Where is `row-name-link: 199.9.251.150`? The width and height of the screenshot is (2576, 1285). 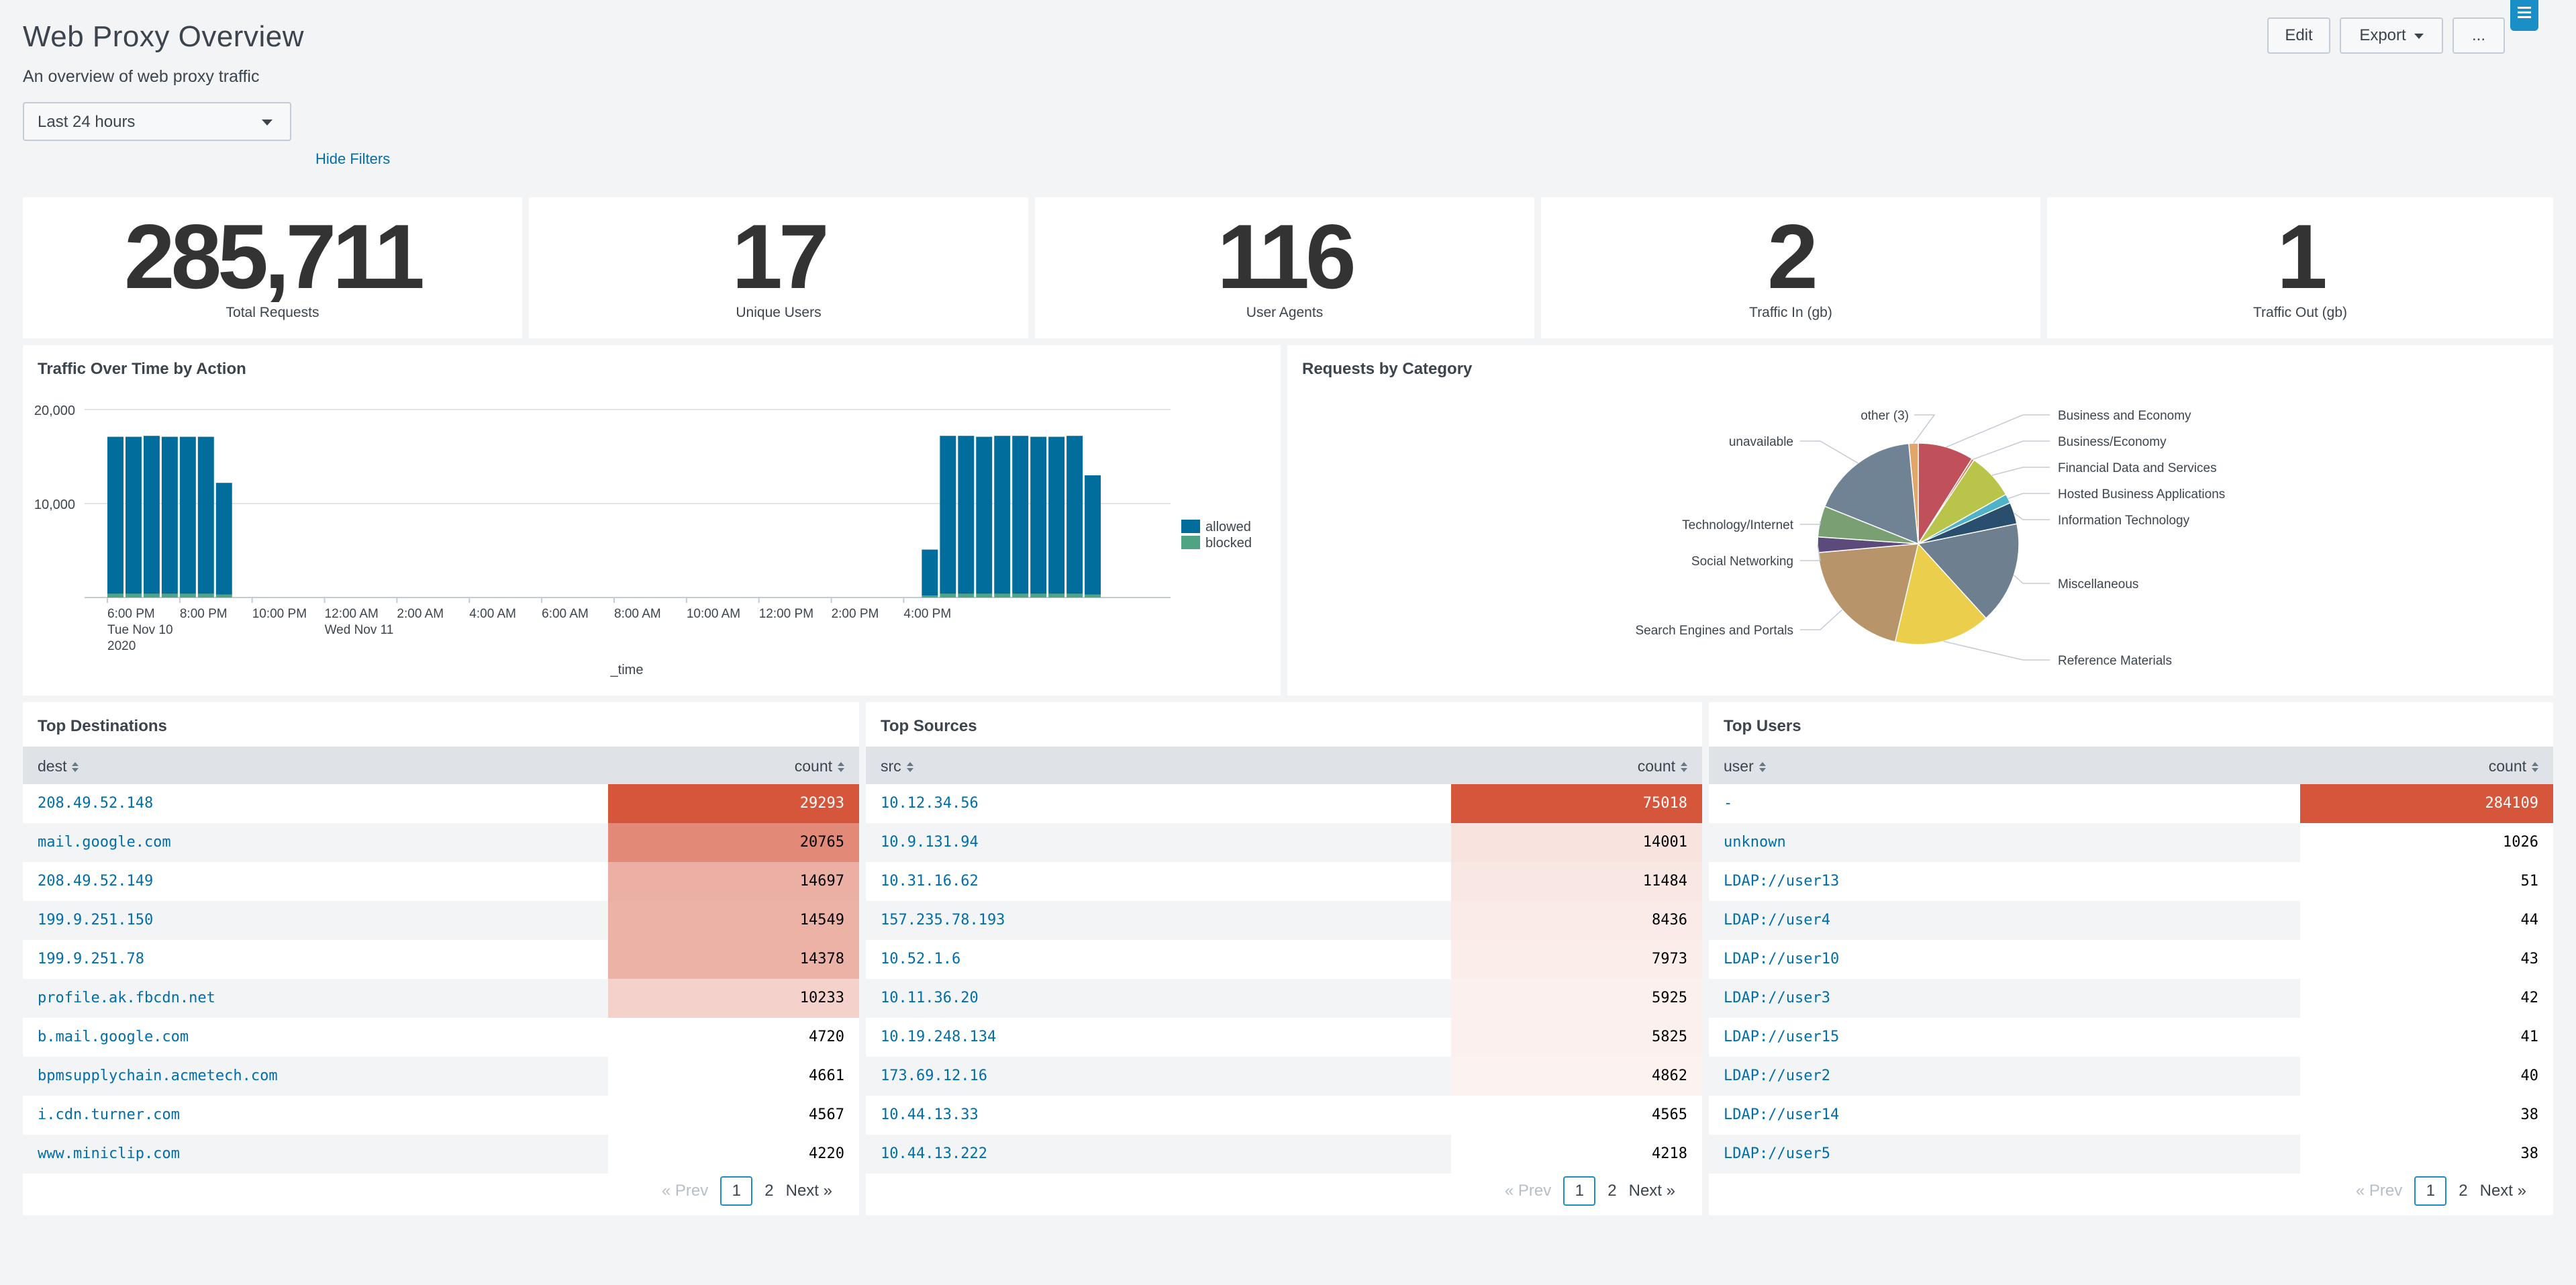
row-name-link: 199.9.251.150 is located at coordinates (96, 920).